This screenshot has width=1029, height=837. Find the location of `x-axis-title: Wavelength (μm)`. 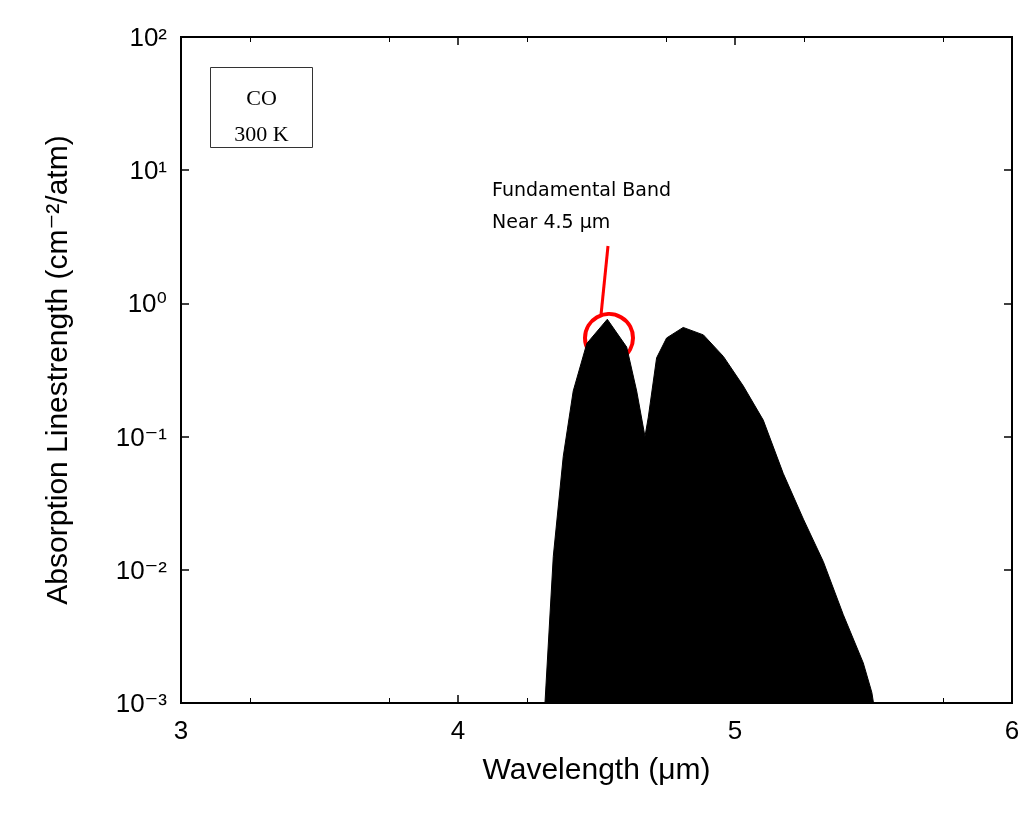

x-axis-title: Wavelength (μm) is located at coordinates (596, 768).